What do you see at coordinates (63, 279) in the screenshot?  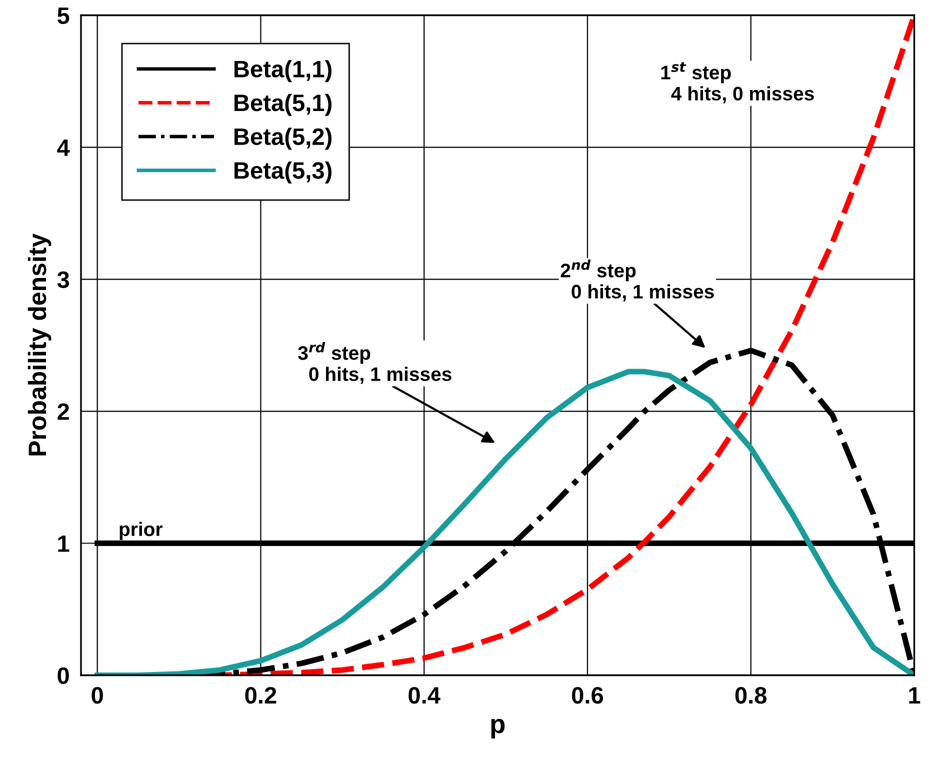 I see `y-tick-label: 3` at bounding box center [63, 279].